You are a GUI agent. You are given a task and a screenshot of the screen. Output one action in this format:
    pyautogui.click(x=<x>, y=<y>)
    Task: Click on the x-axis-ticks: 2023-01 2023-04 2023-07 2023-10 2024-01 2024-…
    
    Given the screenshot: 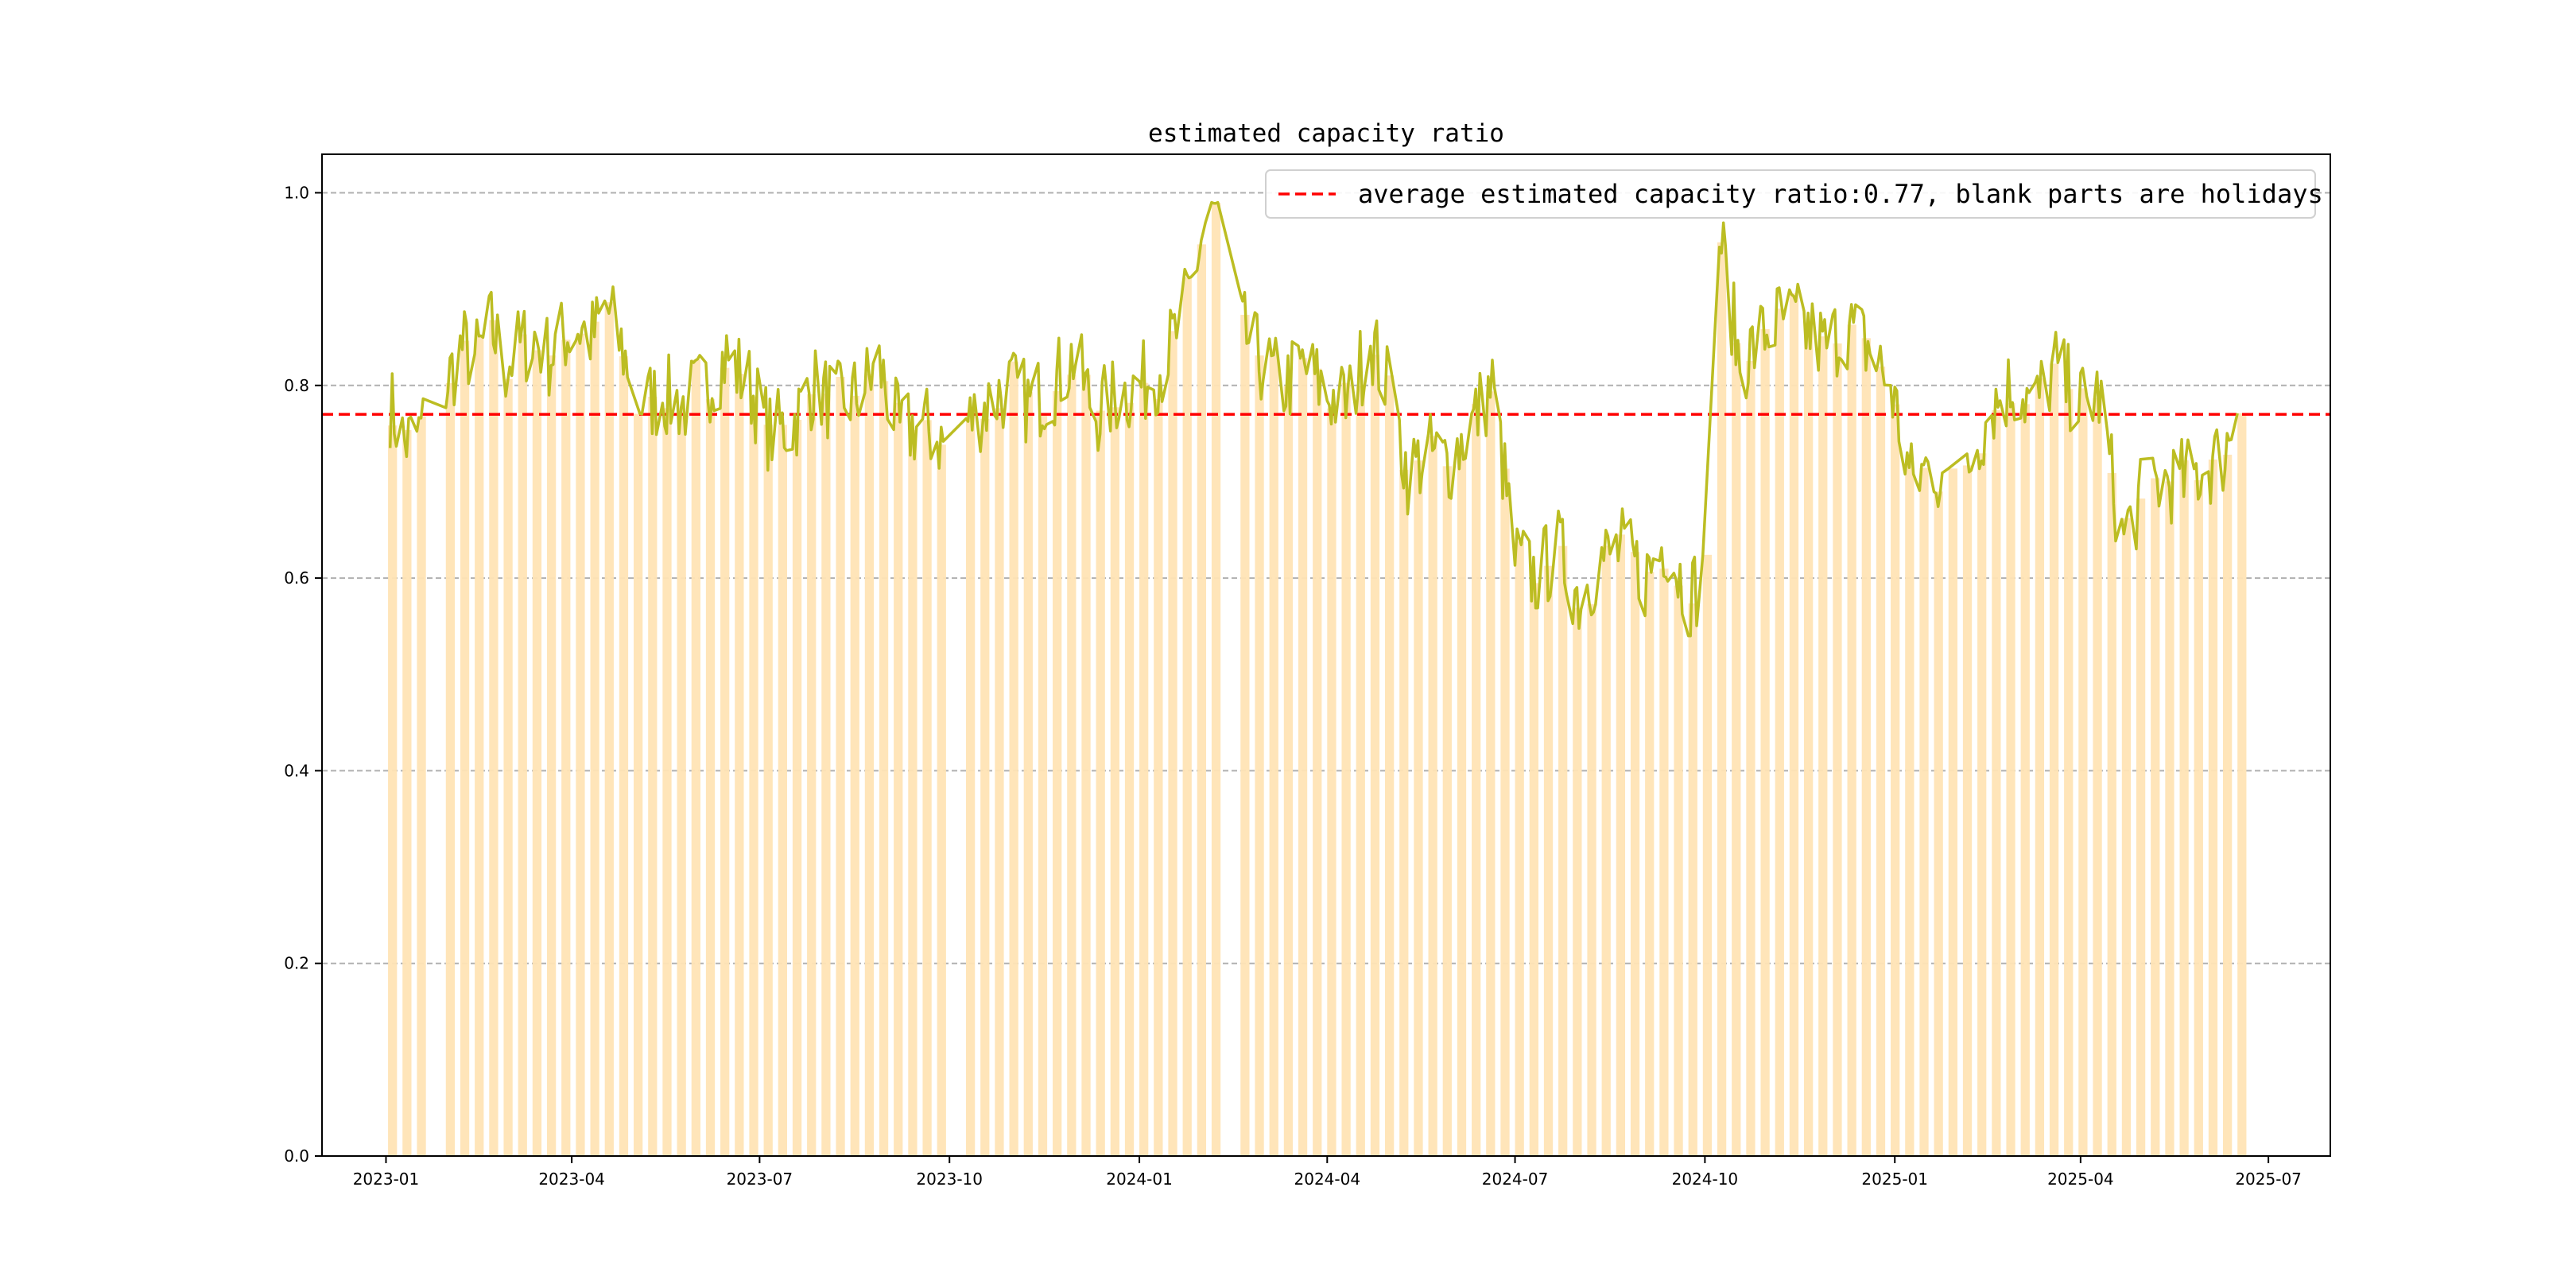 What is the action you would take?
    pyautogui.click(x=1328, y=1172)
    